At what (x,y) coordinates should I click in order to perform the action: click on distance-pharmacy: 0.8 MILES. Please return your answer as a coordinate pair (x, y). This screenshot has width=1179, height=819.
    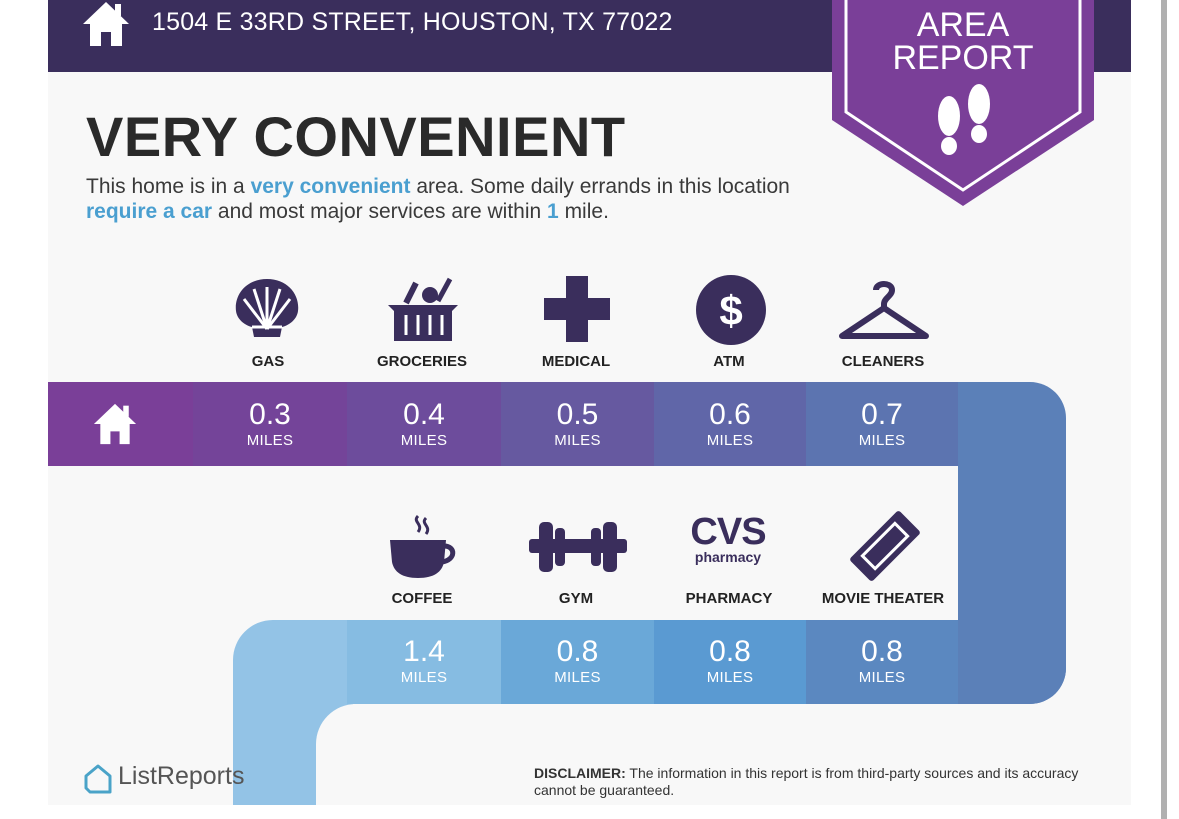
    Looking at the image, I should click on (730, 660).